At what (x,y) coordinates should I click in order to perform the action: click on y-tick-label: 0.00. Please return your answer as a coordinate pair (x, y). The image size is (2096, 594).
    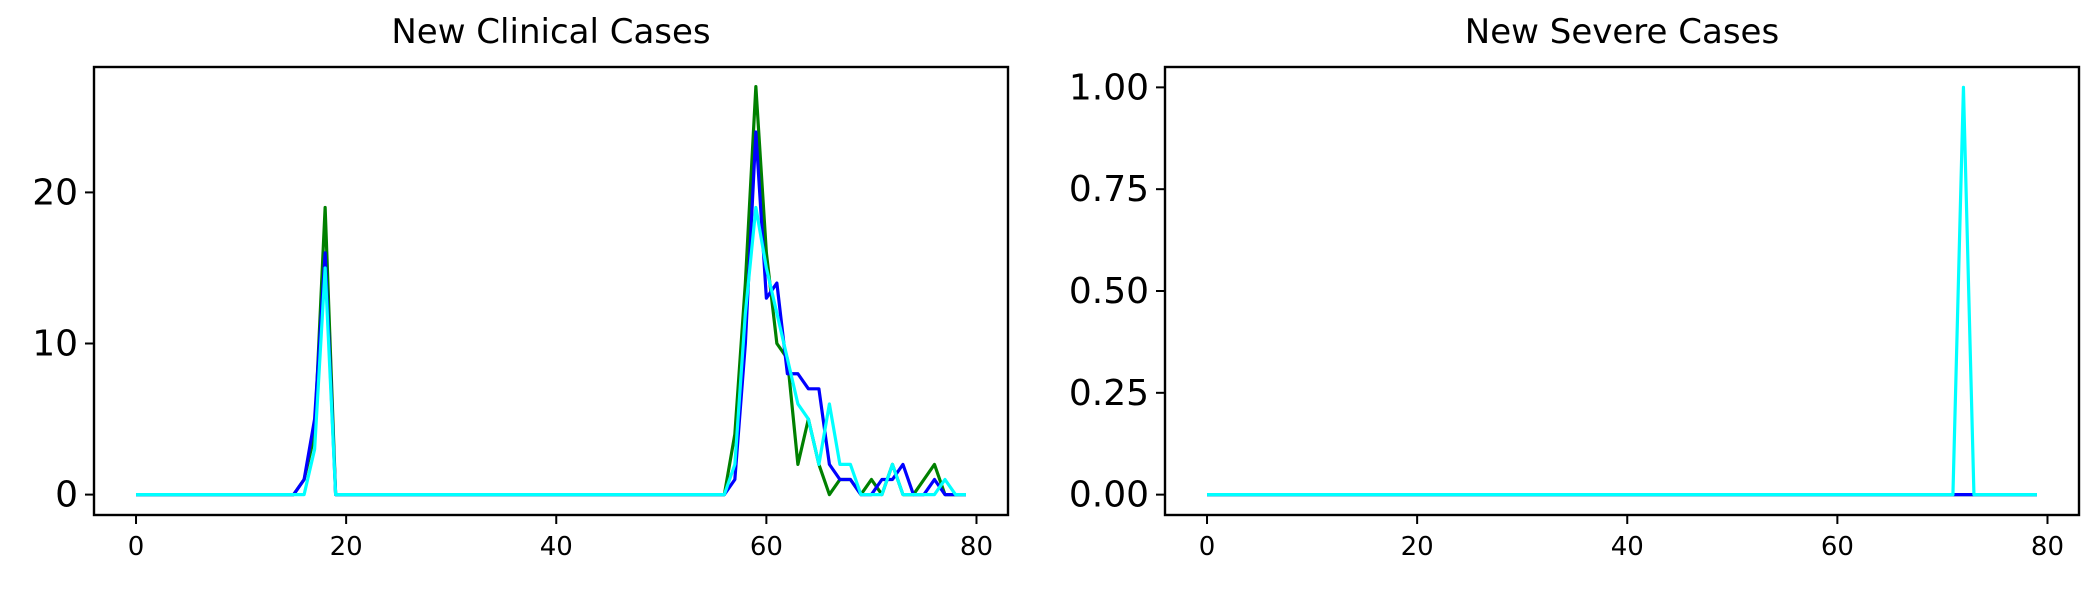
    Looking at the image, I should click on (1109, 495).